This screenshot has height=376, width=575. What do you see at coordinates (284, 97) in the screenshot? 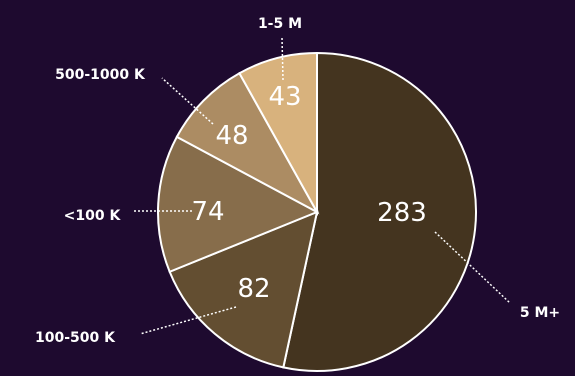
I see `value-label-1-5-m: 43` at bounding box center [284, 97].